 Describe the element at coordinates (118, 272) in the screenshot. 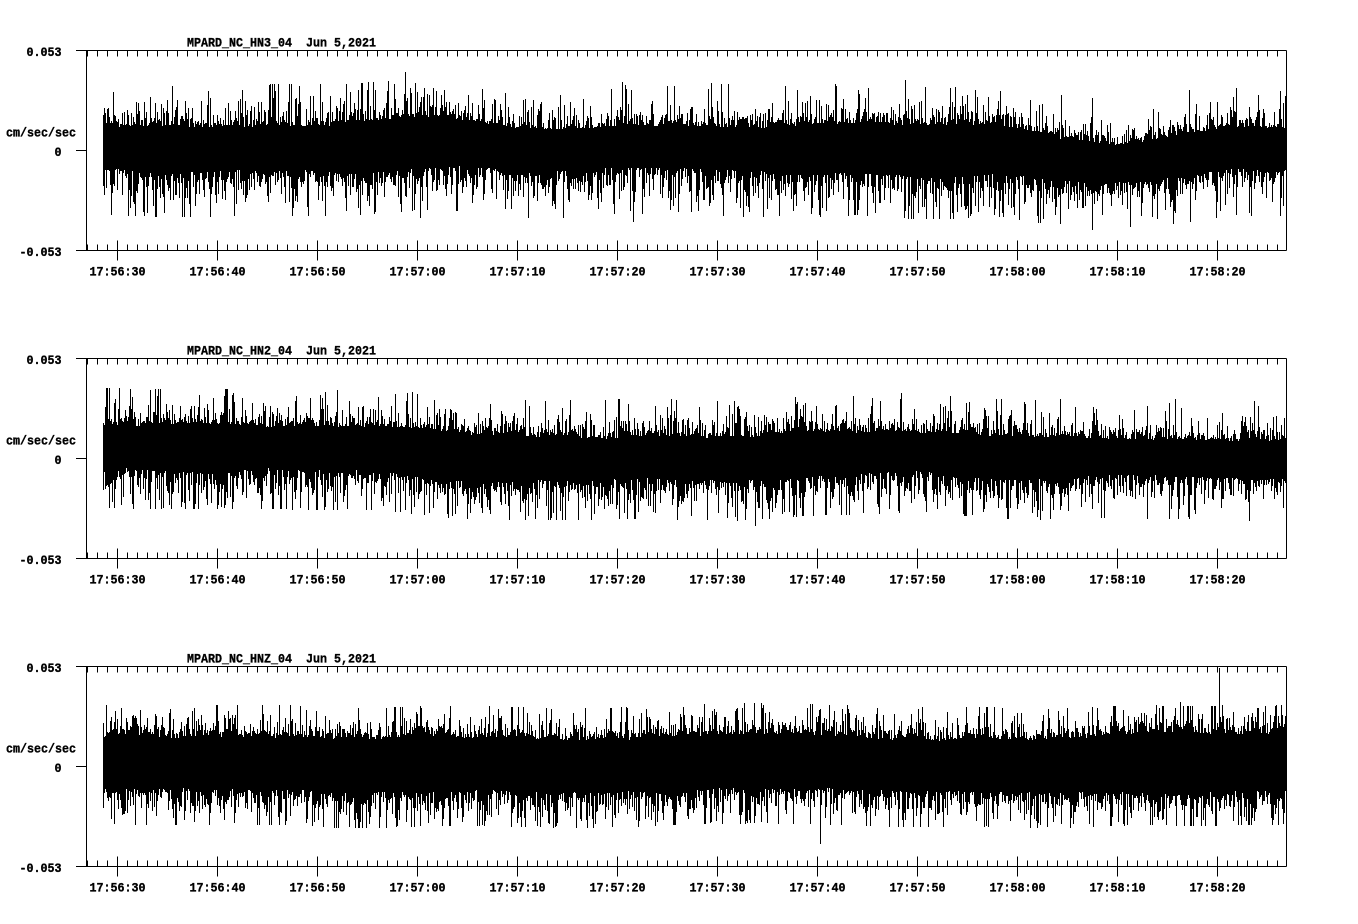

I see `svg-text: 17:56:30` at that location.